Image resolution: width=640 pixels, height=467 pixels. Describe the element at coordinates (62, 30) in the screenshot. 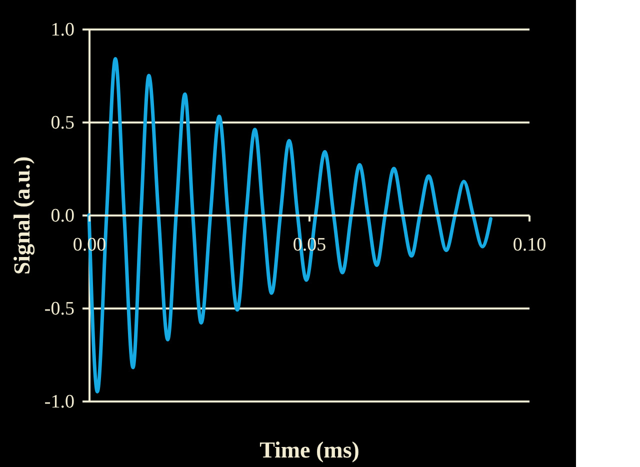

I see `y-tick-label: 1.0` at that location.